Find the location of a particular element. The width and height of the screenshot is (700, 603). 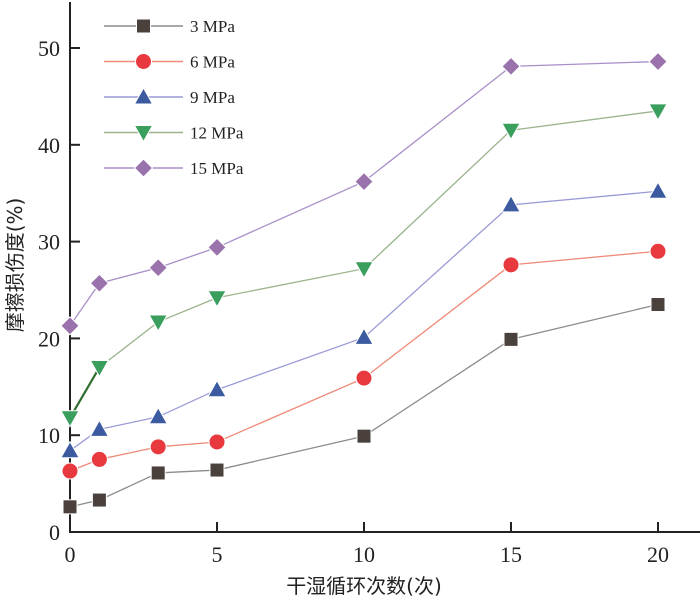

y-tick-label: 0 is located at coordinates (54, 532).